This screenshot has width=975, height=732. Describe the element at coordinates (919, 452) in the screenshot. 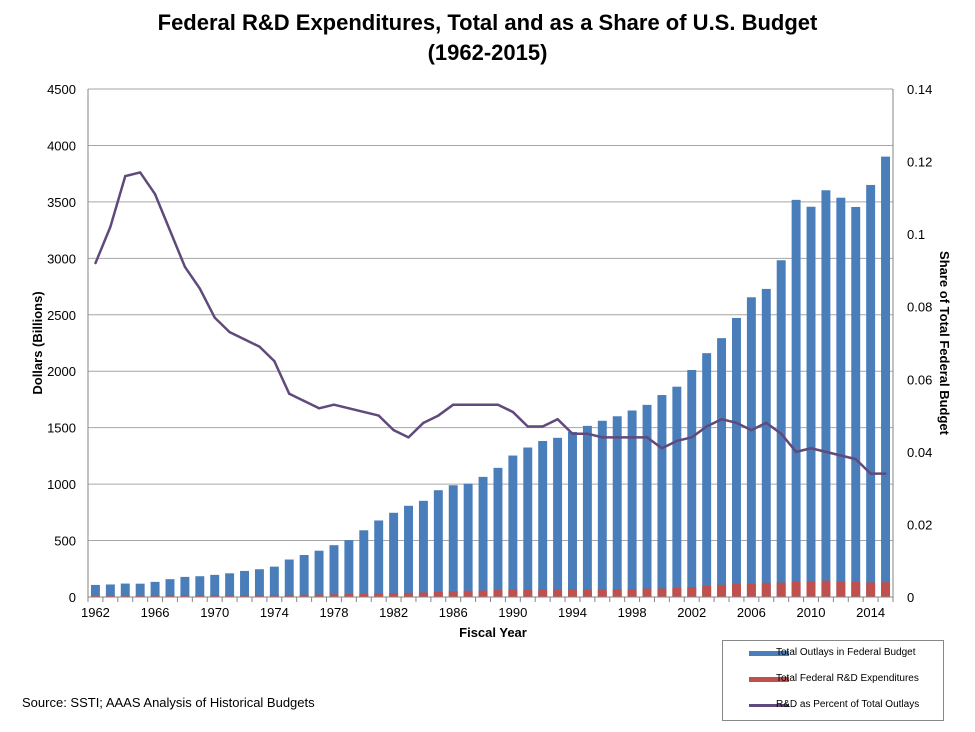

I see `y2-tick-label: 0.04` at that location.